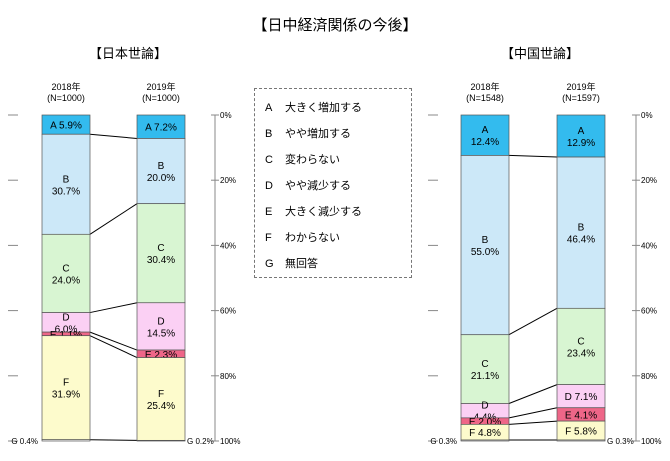 Image resolution: width=670 pixels, height=461 pixels. What do you see at coordinates (485, 98) in the screenshot?
I see `category-label: (N=1548)` at bounding box center [485, 98].